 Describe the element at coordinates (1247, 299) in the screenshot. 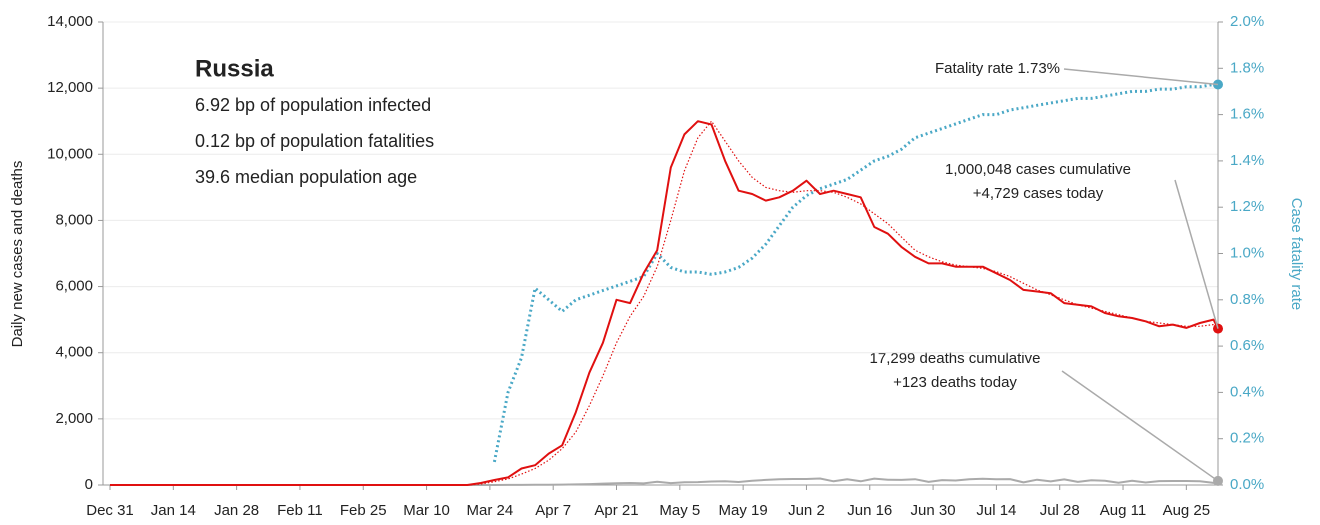

I see `y2-tick-label: 0.8%` at that location.